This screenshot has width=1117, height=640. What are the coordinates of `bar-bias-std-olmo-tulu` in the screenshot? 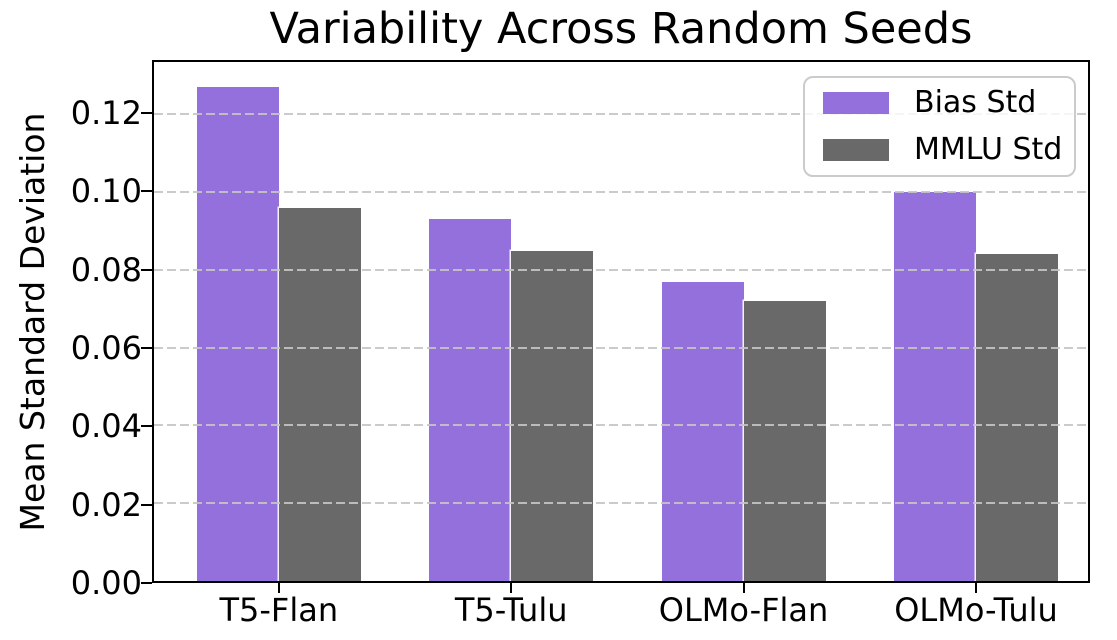 It's located at (935, 386).